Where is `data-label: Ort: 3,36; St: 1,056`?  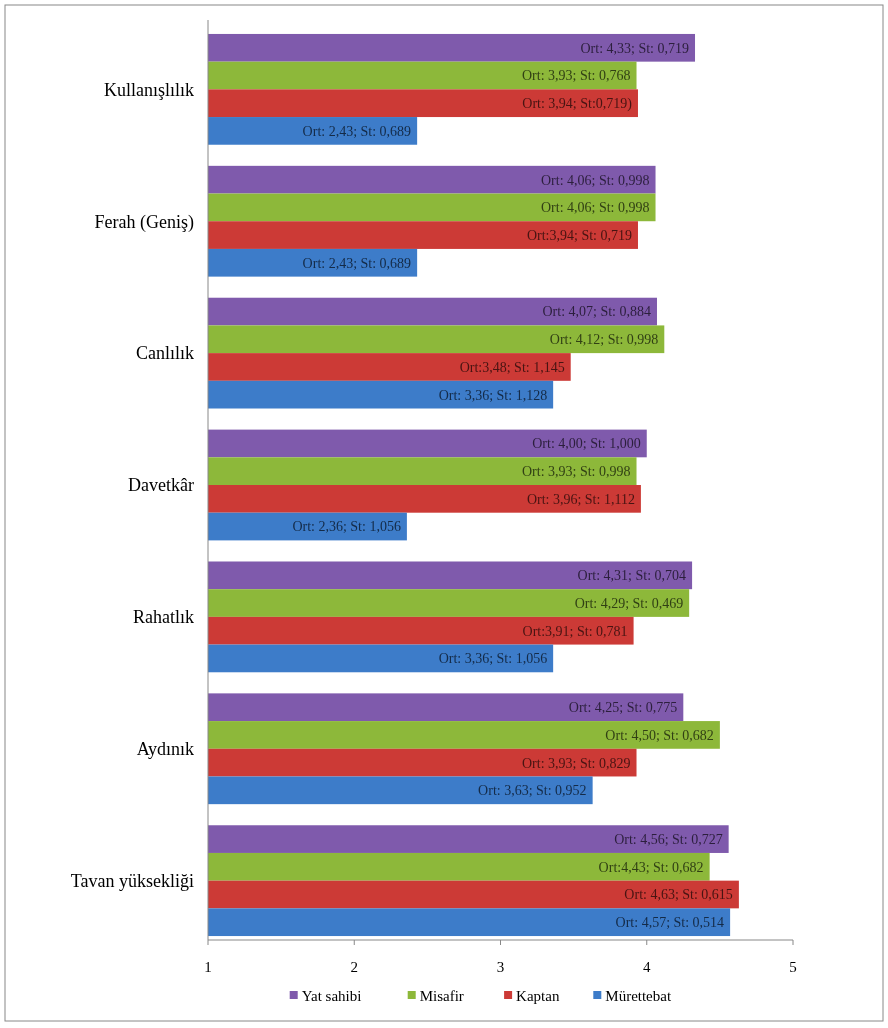
data-label: Ort: 3,36; St: 1,056 is located at coordinates (493, 659).